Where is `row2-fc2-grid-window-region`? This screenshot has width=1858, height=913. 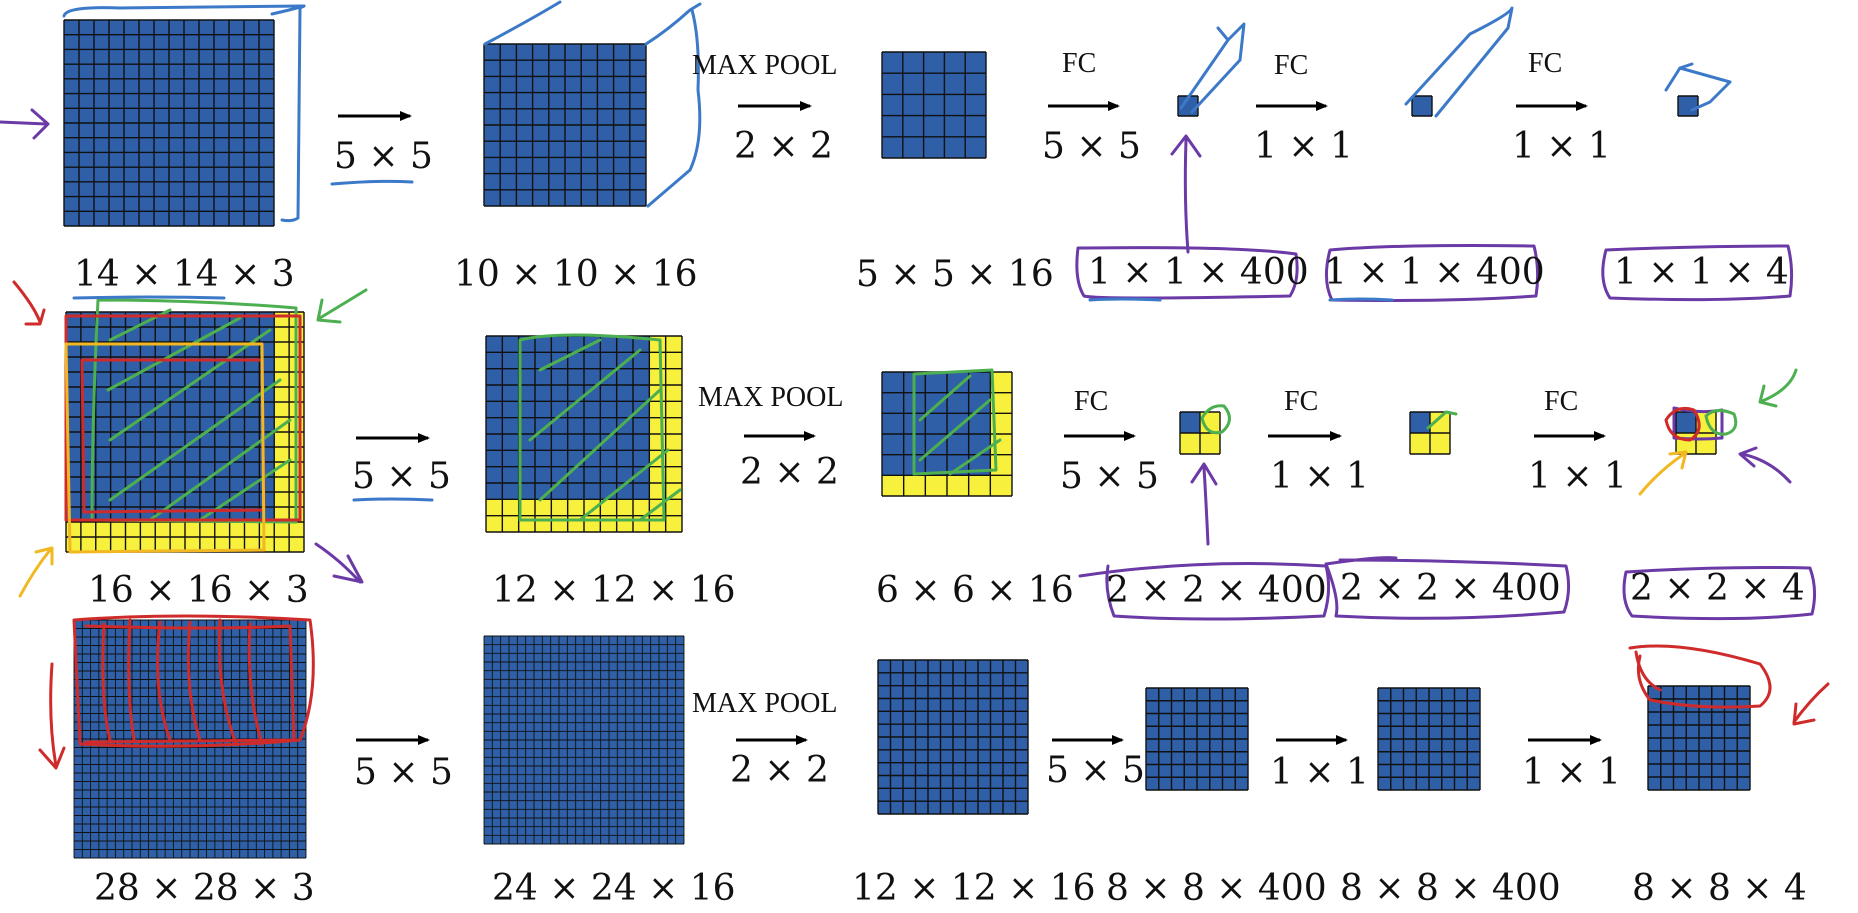
row2-fc2-grid-window-region is located at coordinates (1420, 422).